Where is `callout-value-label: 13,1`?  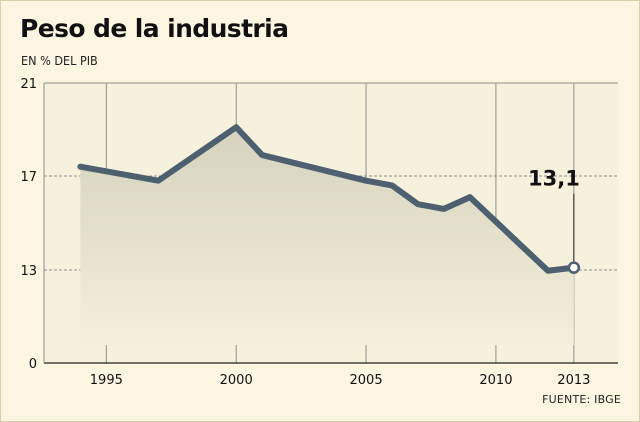
callout-value-label: 13,1 is located at coordinates (554, 179).